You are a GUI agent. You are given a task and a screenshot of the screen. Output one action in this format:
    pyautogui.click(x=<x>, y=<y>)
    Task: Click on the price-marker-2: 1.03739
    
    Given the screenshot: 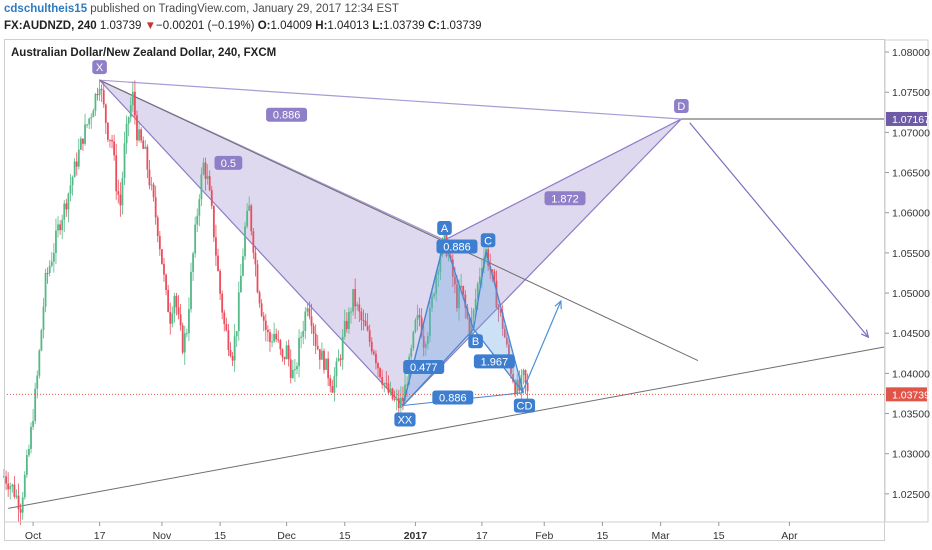 What is the action you would take?
    pyautogui.click(x=911, y=395)
    